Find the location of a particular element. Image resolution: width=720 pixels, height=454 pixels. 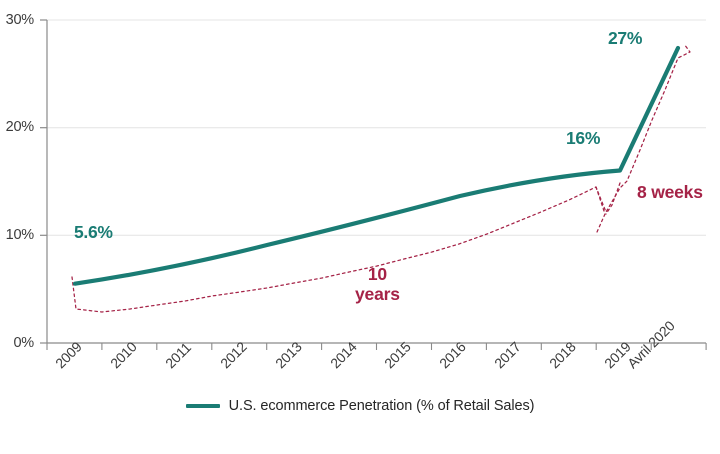

ytick-label-30: 30% is located at coordinates (20, 20).